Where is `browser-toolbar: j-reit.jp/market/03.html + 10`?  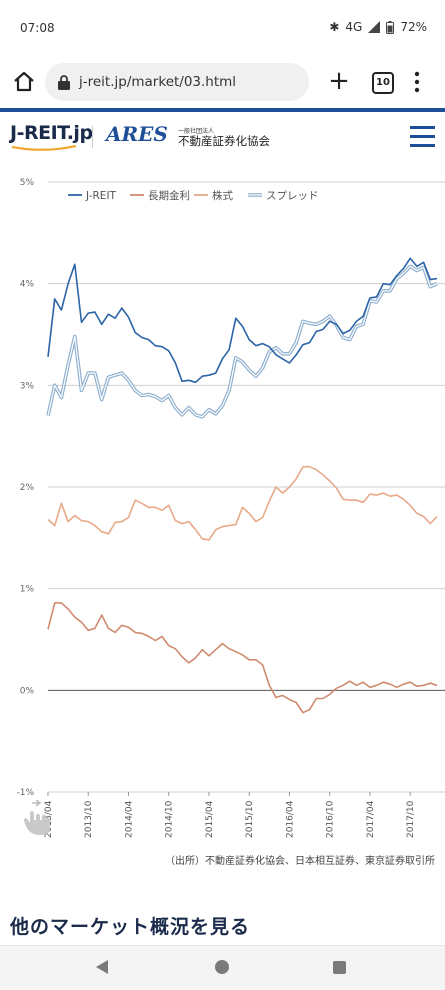 browser-toolbar: j-reit.jp/market/03.html + 10 is located at coordinates (222, 82).